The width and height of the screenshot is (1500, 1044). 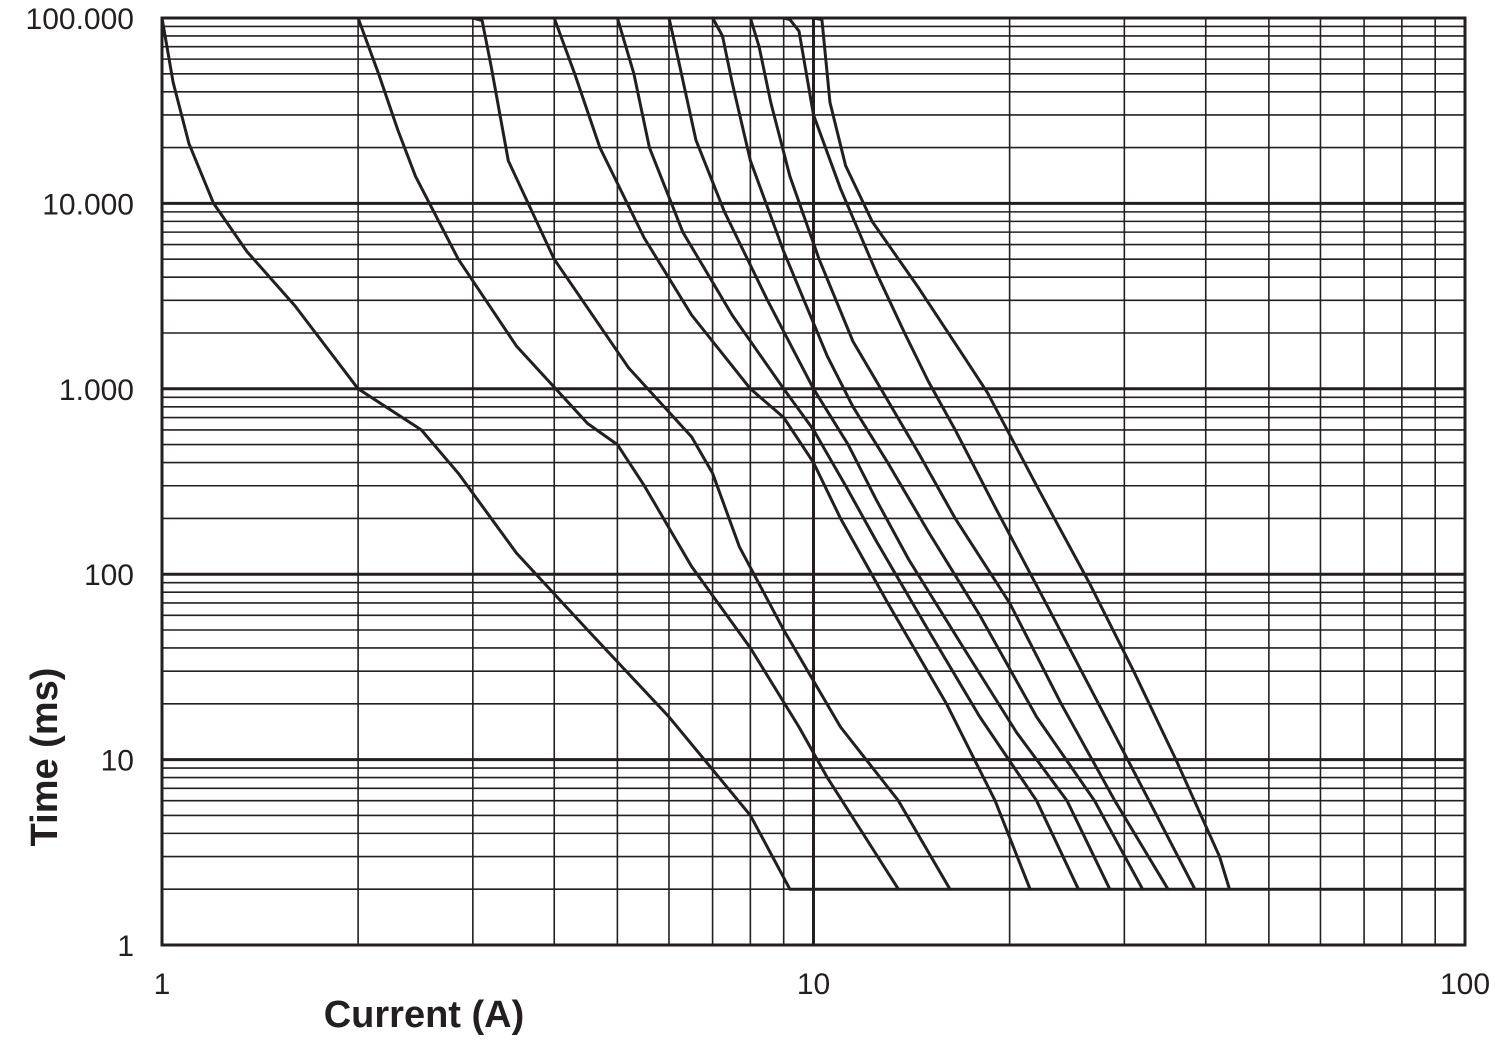 What do you see at coordinates (424, 1015) in the screenshot?
I see `x-axis-title: Current (A)` at bounding box center [424, 1015].